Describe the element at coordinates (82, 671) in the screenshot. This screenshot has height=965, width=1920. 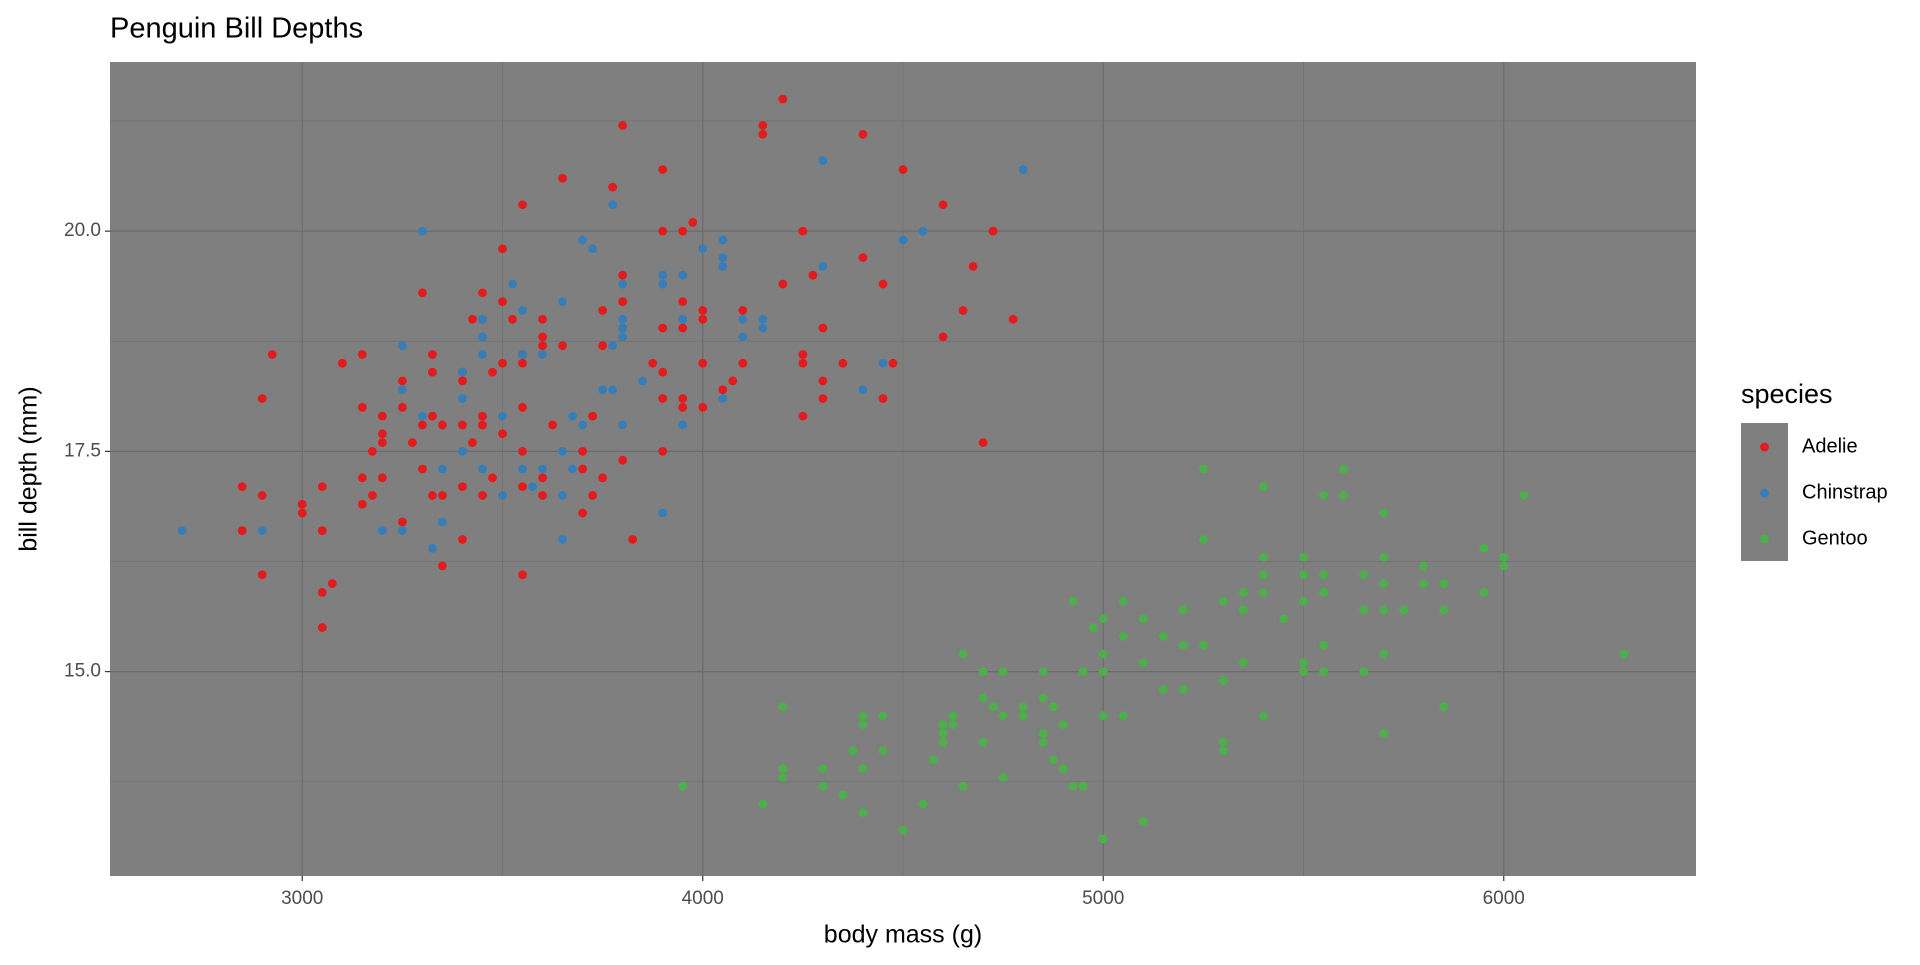
I see `y-tick-label: 15.0` at that location.